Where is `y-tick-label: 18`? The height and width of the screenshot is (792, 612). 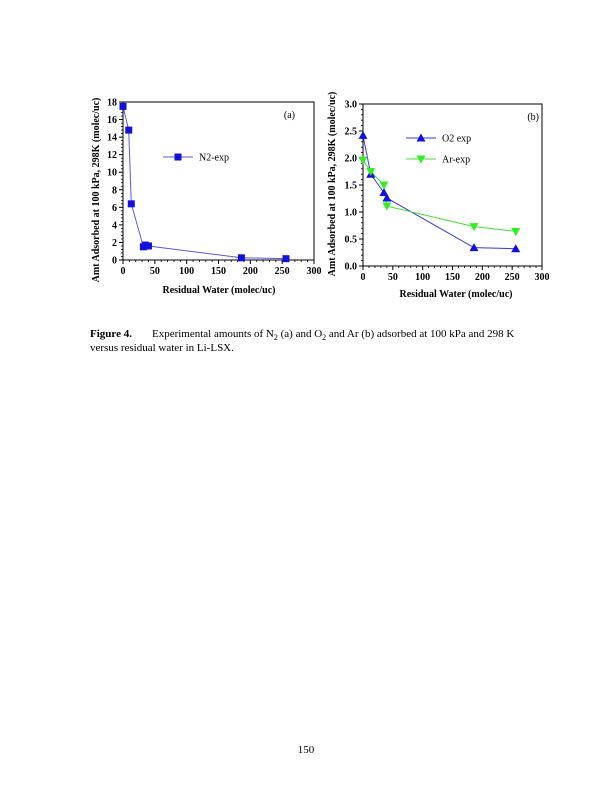 y-tick-label: 18 is located at coordinates (112, 103).